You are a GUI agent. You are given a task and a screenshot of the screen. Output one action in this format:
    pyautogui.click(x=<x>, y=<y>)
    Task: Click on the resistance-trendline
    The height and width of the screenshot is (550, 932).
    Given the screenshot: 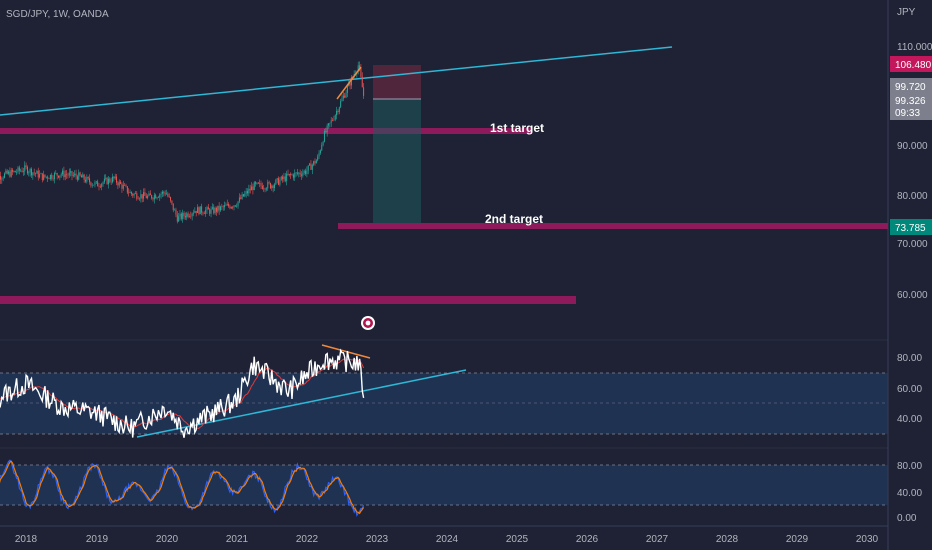 What is the action you would take?
    pyautogui.click(x=336, y=81)
    